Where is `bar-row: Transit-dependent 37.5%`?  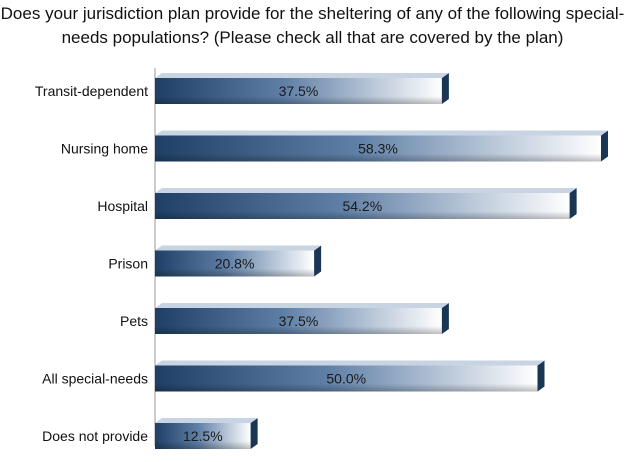
bar-row: Transit-dependent 37.5% is located at coordinates (242, 88).